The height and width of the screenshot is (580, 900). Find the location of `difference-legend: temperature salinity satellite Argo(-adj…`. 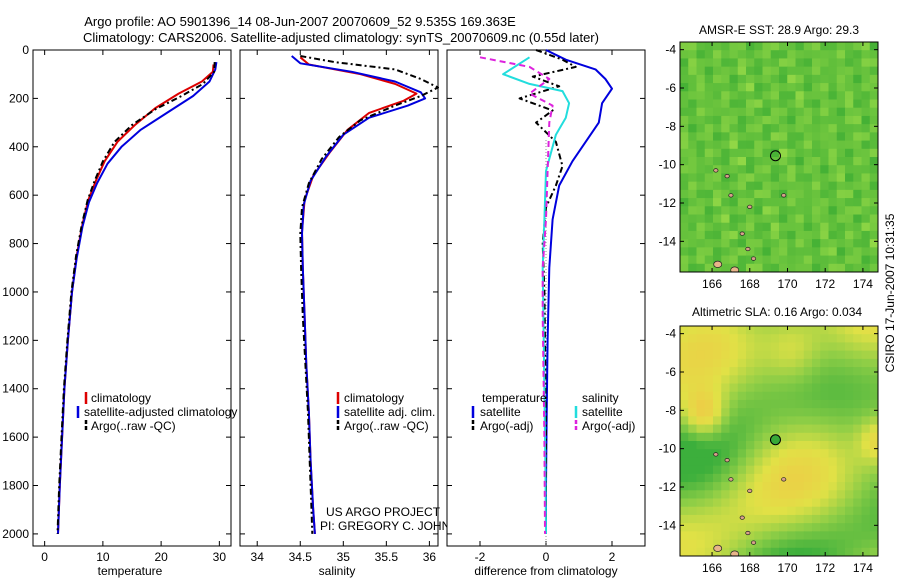

difference-legend: temperature salinity satellite Argo(-adj… is located at coordinates (553, 412).